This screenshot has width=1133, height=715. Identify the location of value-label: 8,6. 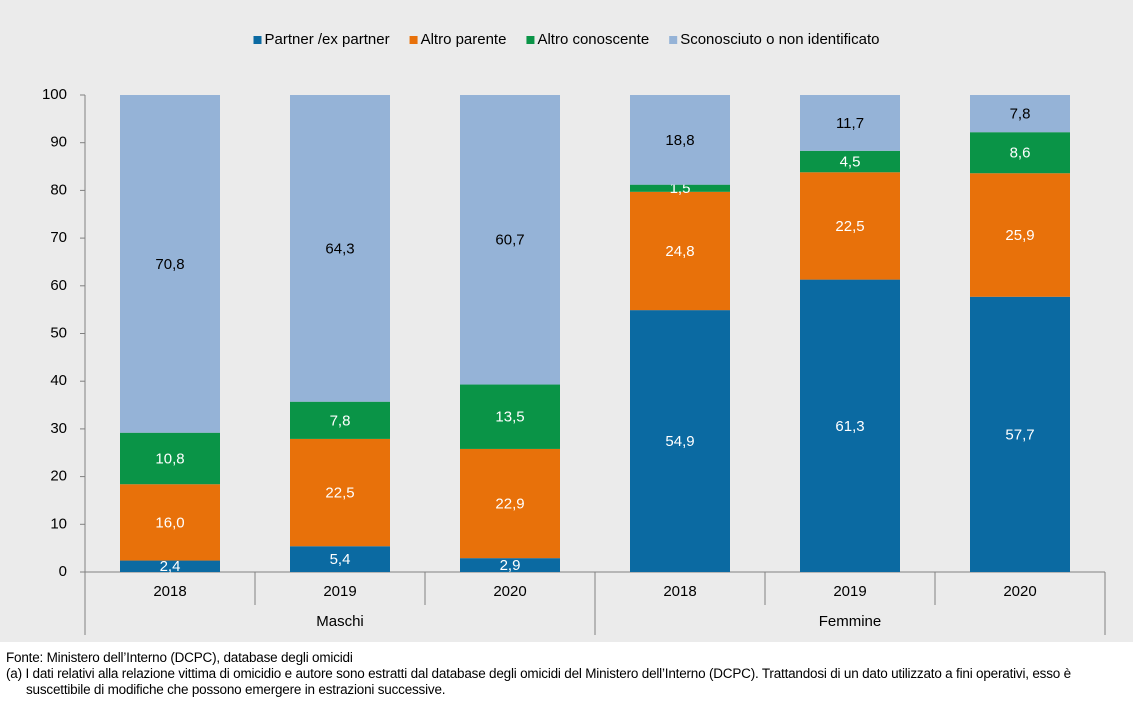
(1020, 153).